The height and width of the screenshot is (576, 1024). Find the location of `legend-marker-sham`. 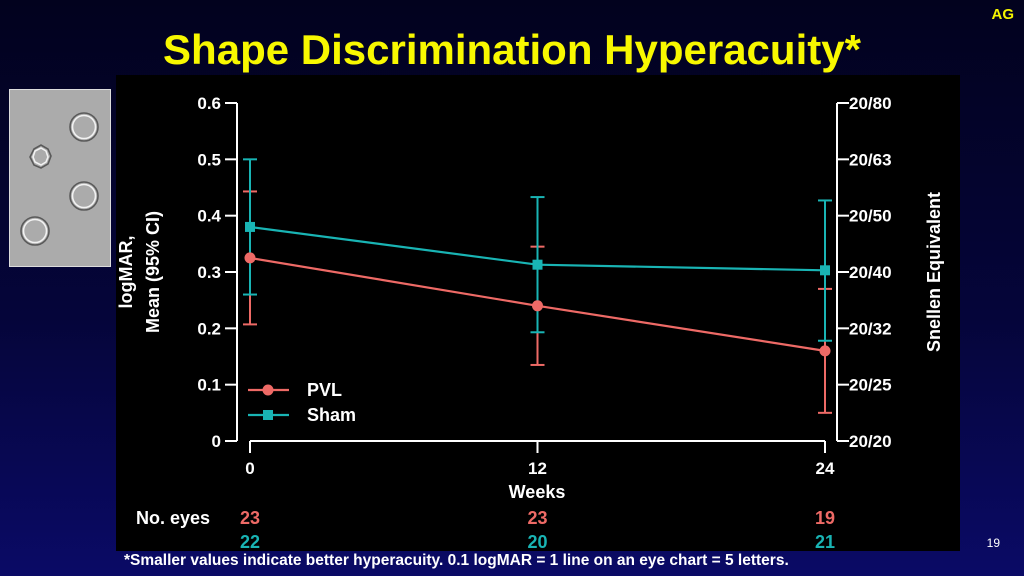

legend-marker-sham is located at coordinates (268, 415).